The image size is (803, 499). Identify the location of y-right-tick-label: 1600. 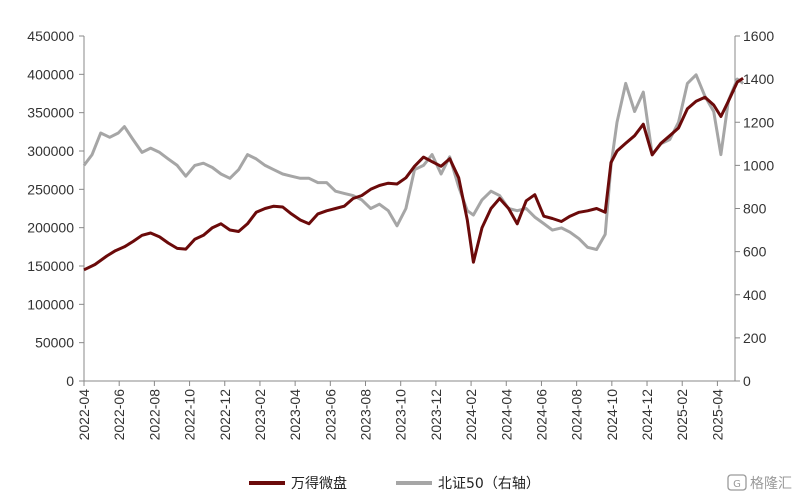
(758, 36).